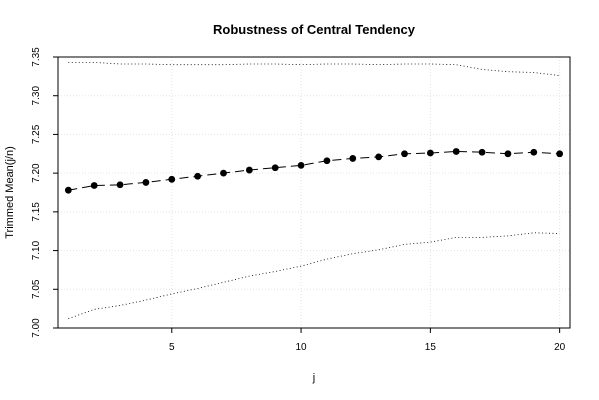  Describe the element at coordinates (36, 212) in the screenshot. I see `y-tick-label: 7.15` at that location.